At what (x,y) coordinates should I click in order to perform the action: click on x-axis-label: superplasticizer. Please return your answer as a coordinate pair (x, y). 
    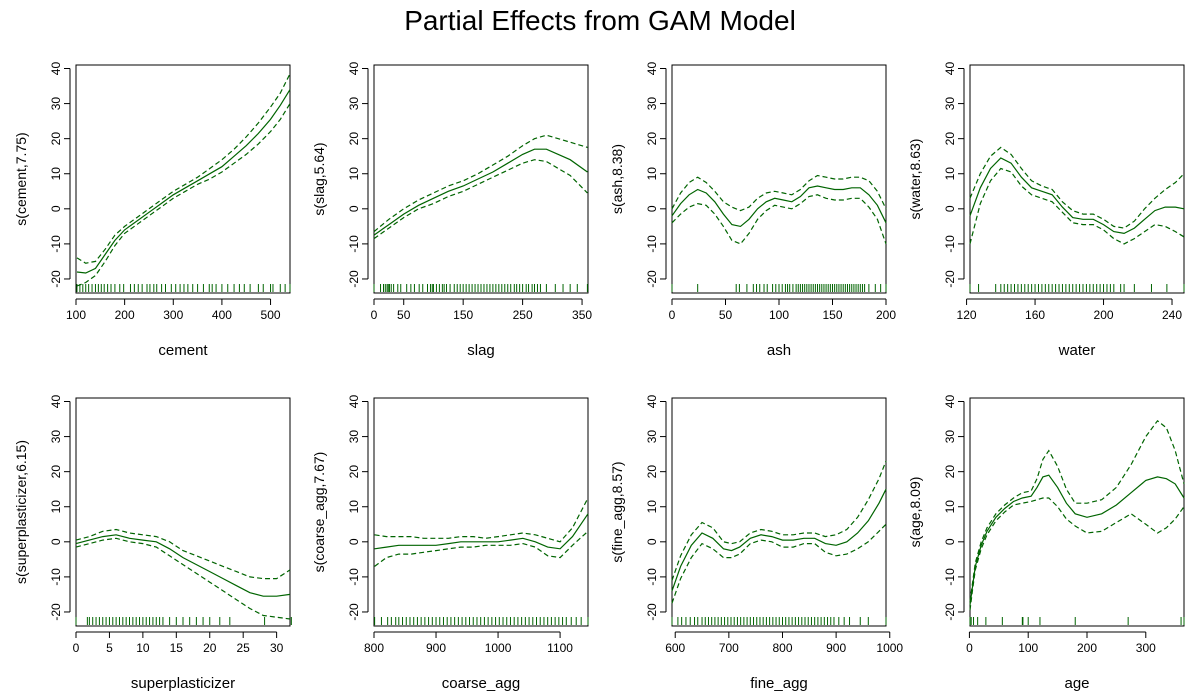
    Looking at the image, I should click on (183, 683).